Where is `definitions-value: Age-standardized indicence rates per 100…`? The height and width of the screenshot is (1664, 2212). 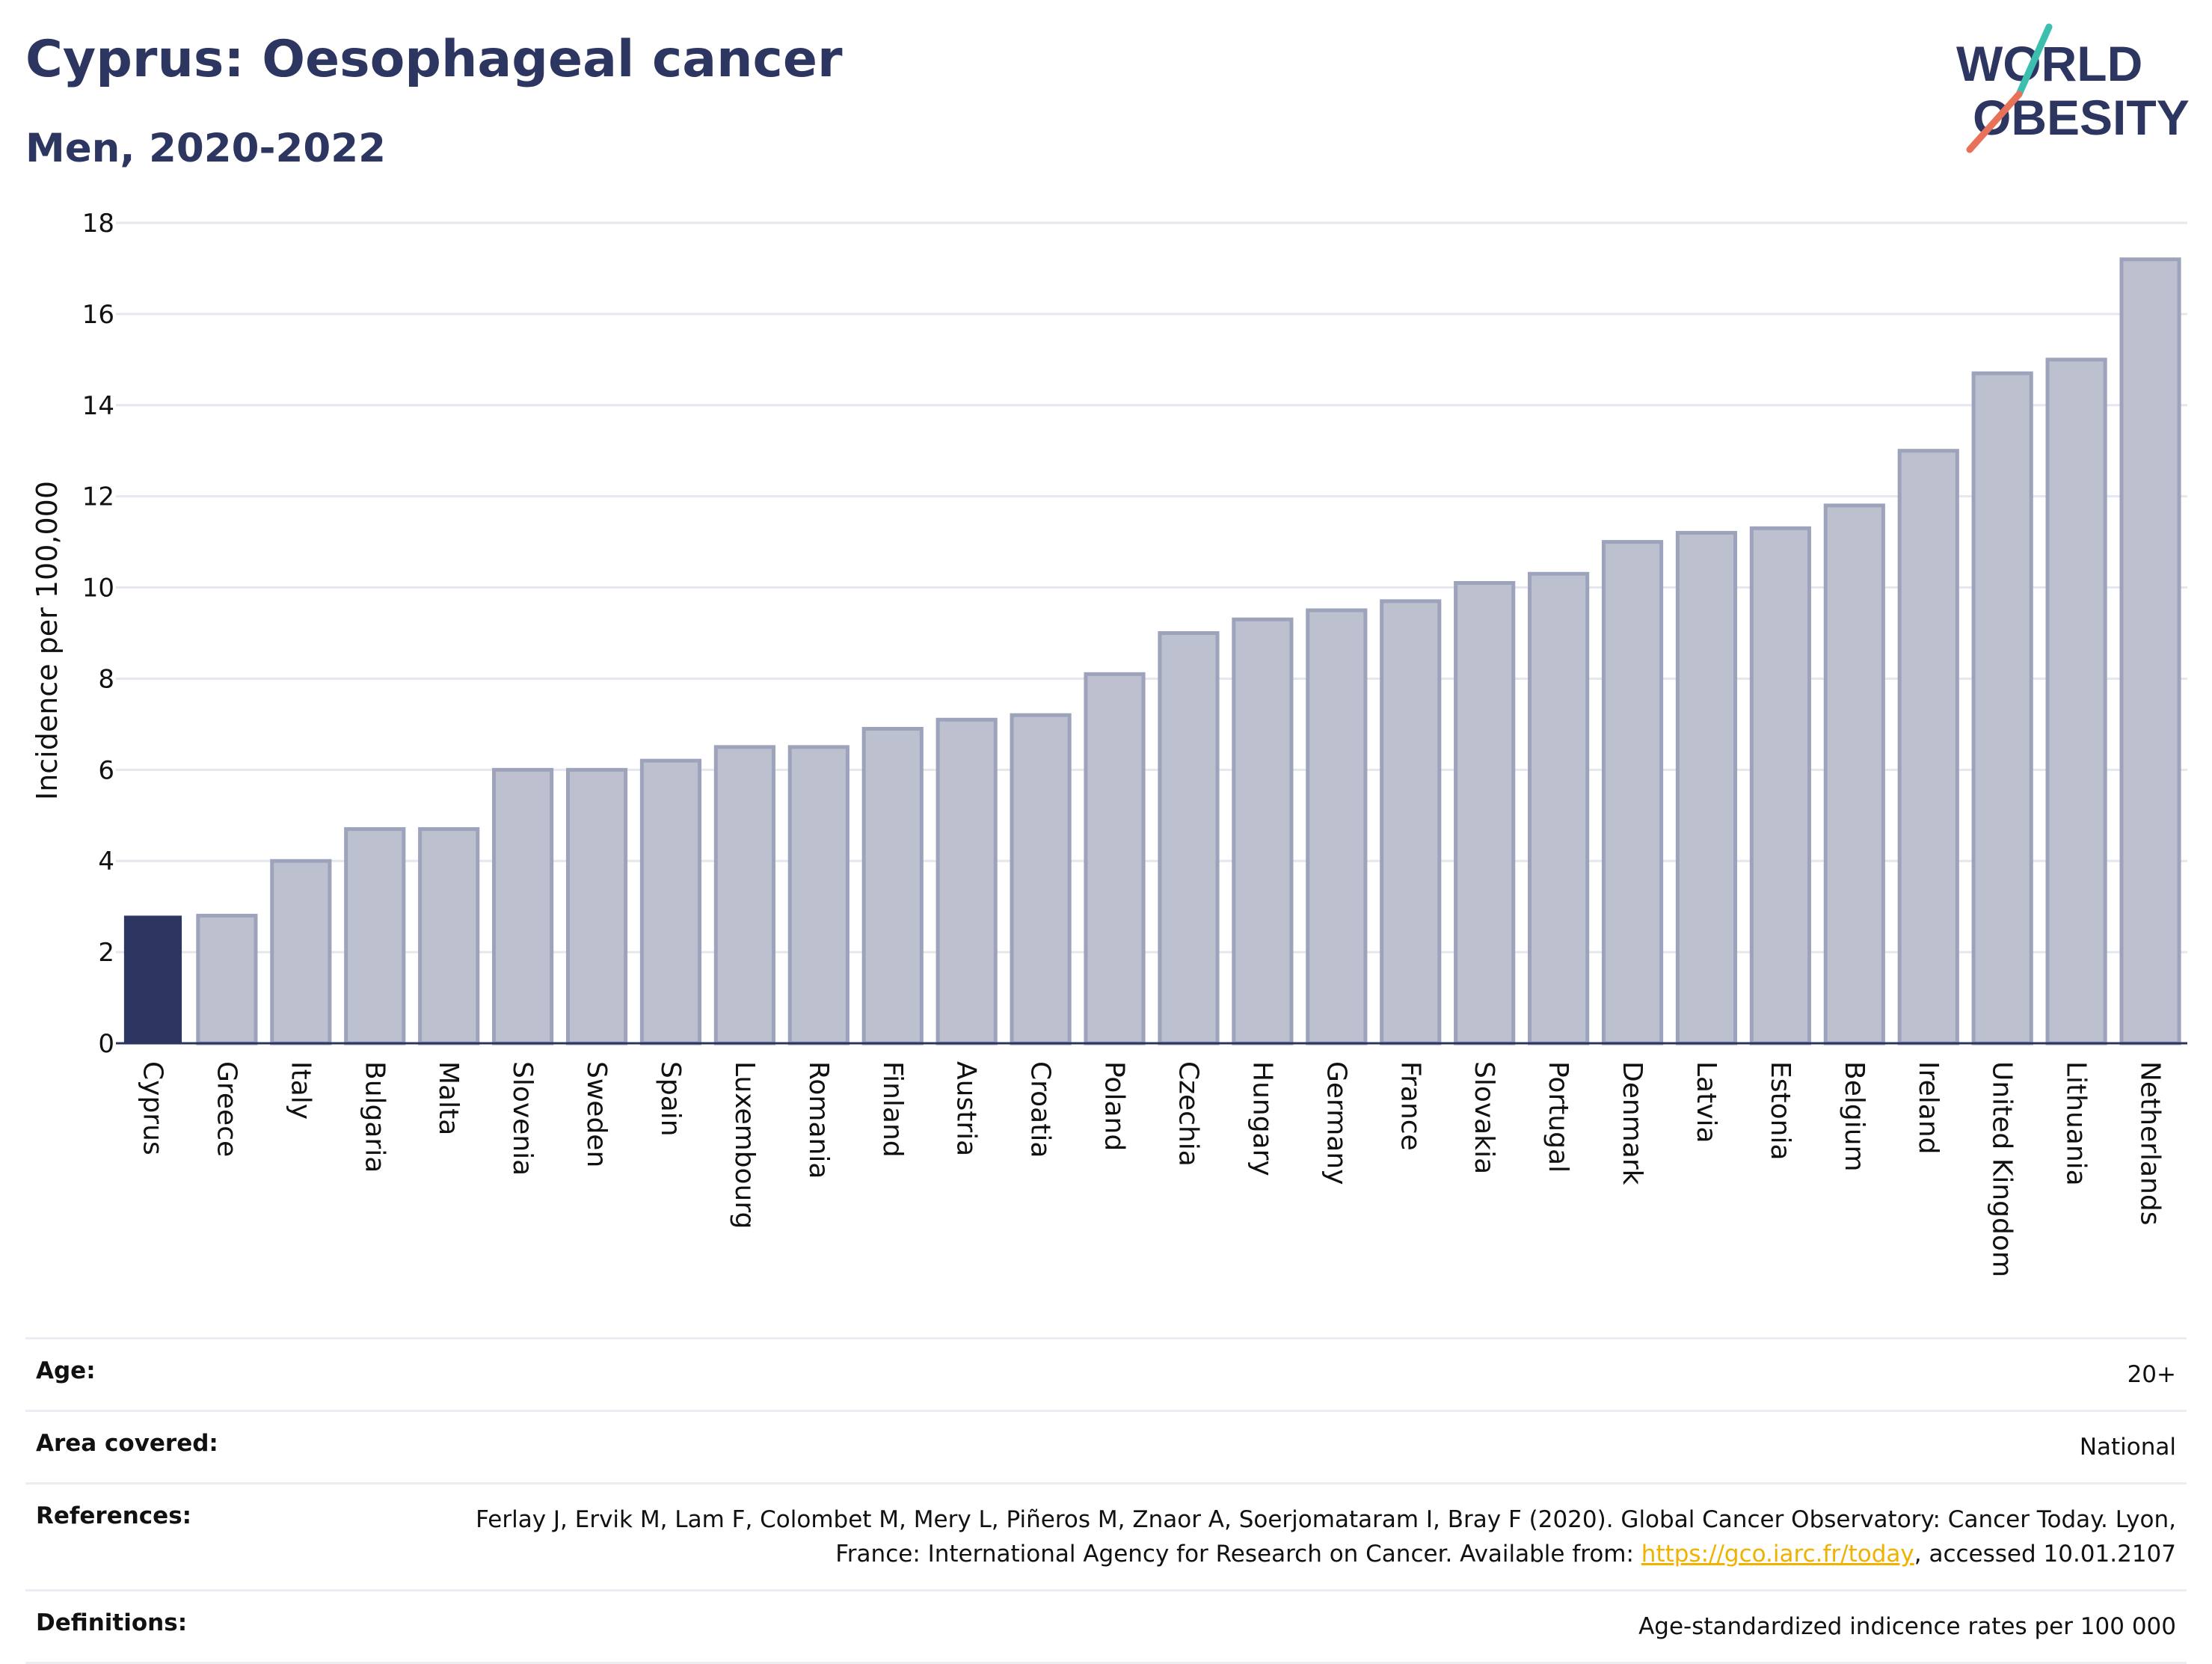 definitions-value: Age-standardized indicence rates per 100… is located at coordinates (1907, 1626).